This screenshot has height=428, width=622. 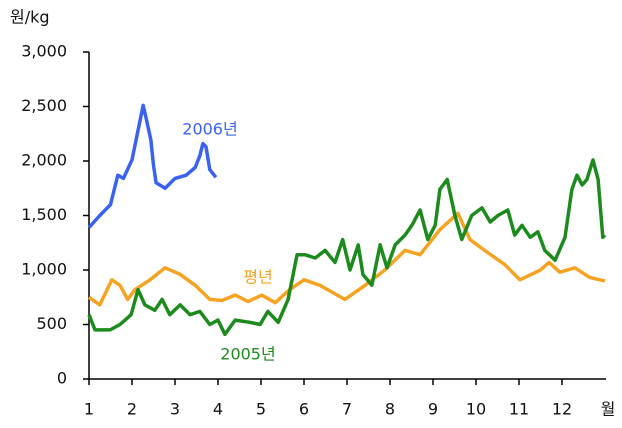 I want to click on x-tick-label: 10, so click(x=476, y=409).